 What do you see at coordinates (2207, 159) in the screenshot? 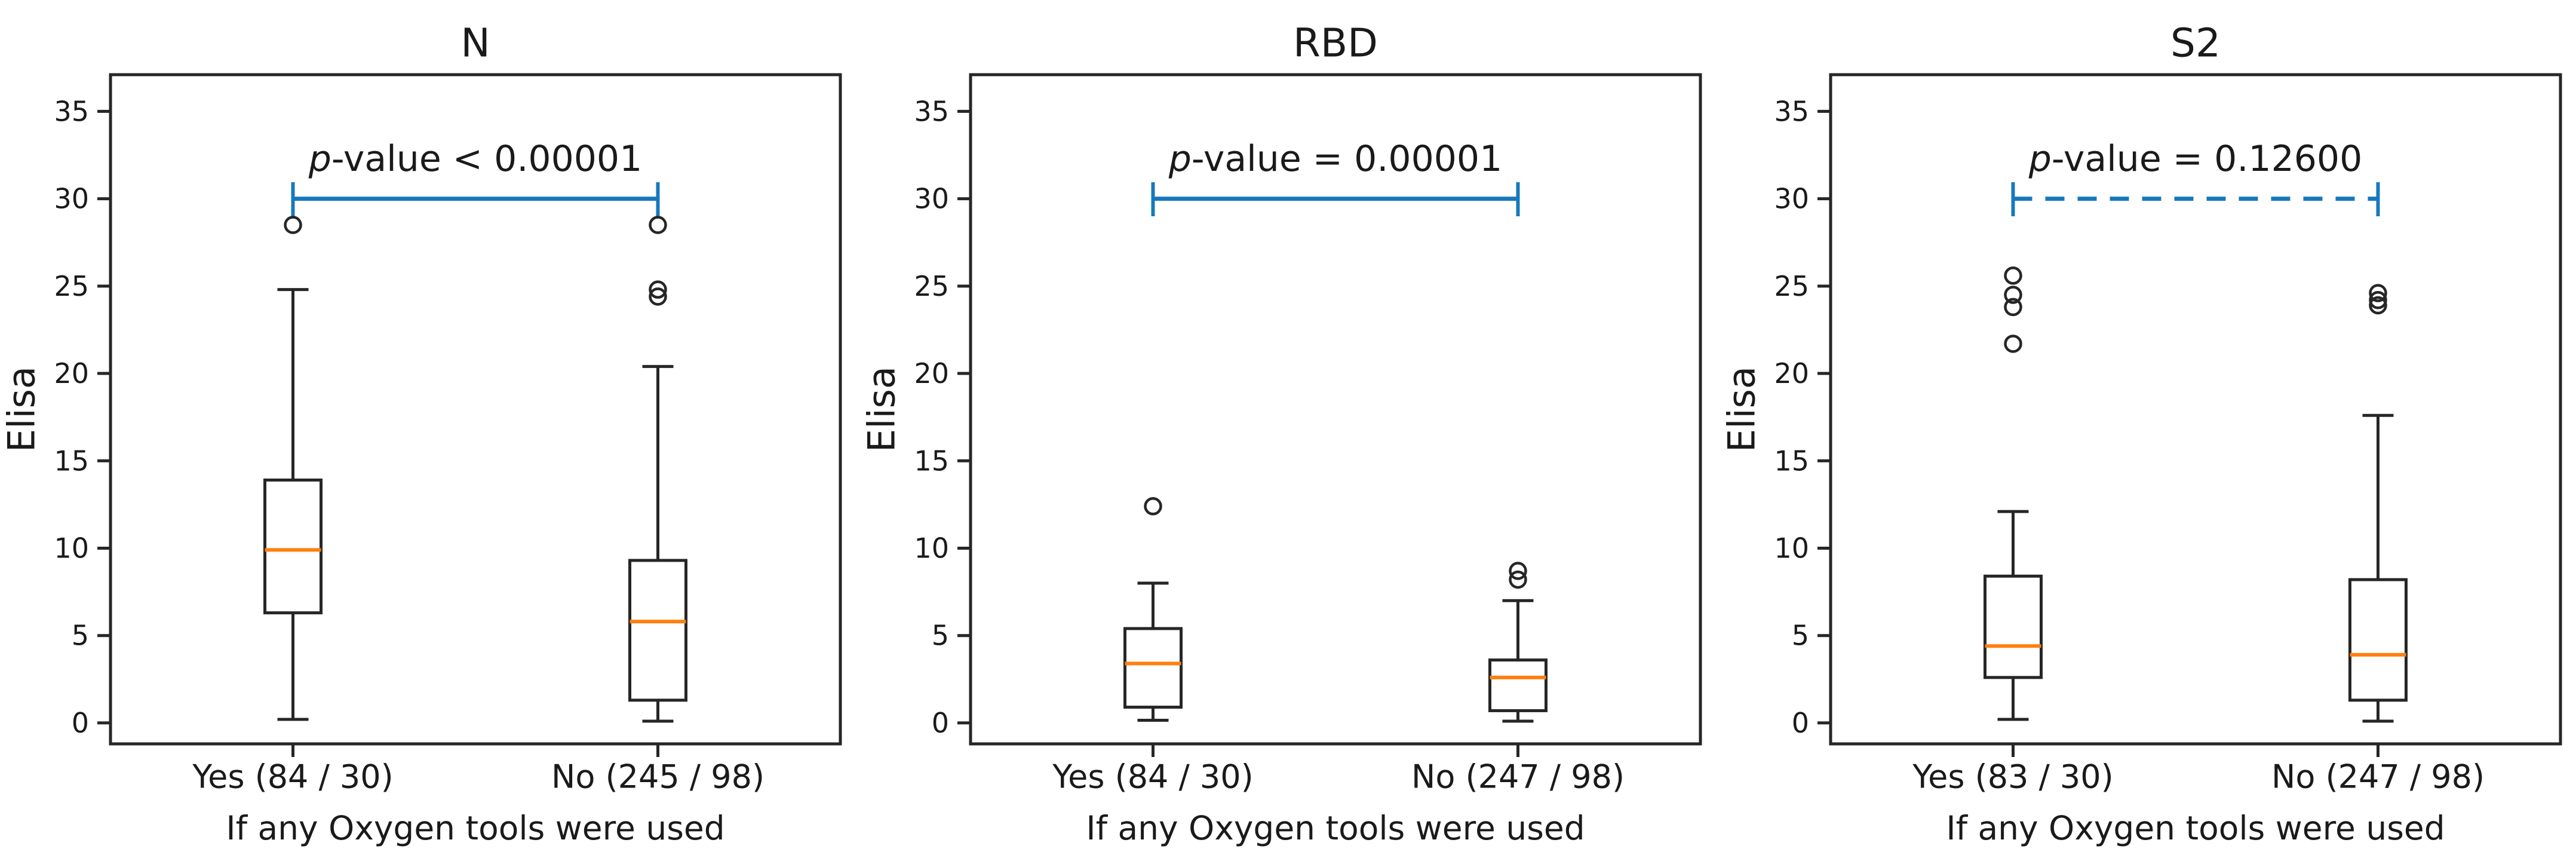
I see `p-value-text: -value = 0.12600` at bounding box center [2207, 159].